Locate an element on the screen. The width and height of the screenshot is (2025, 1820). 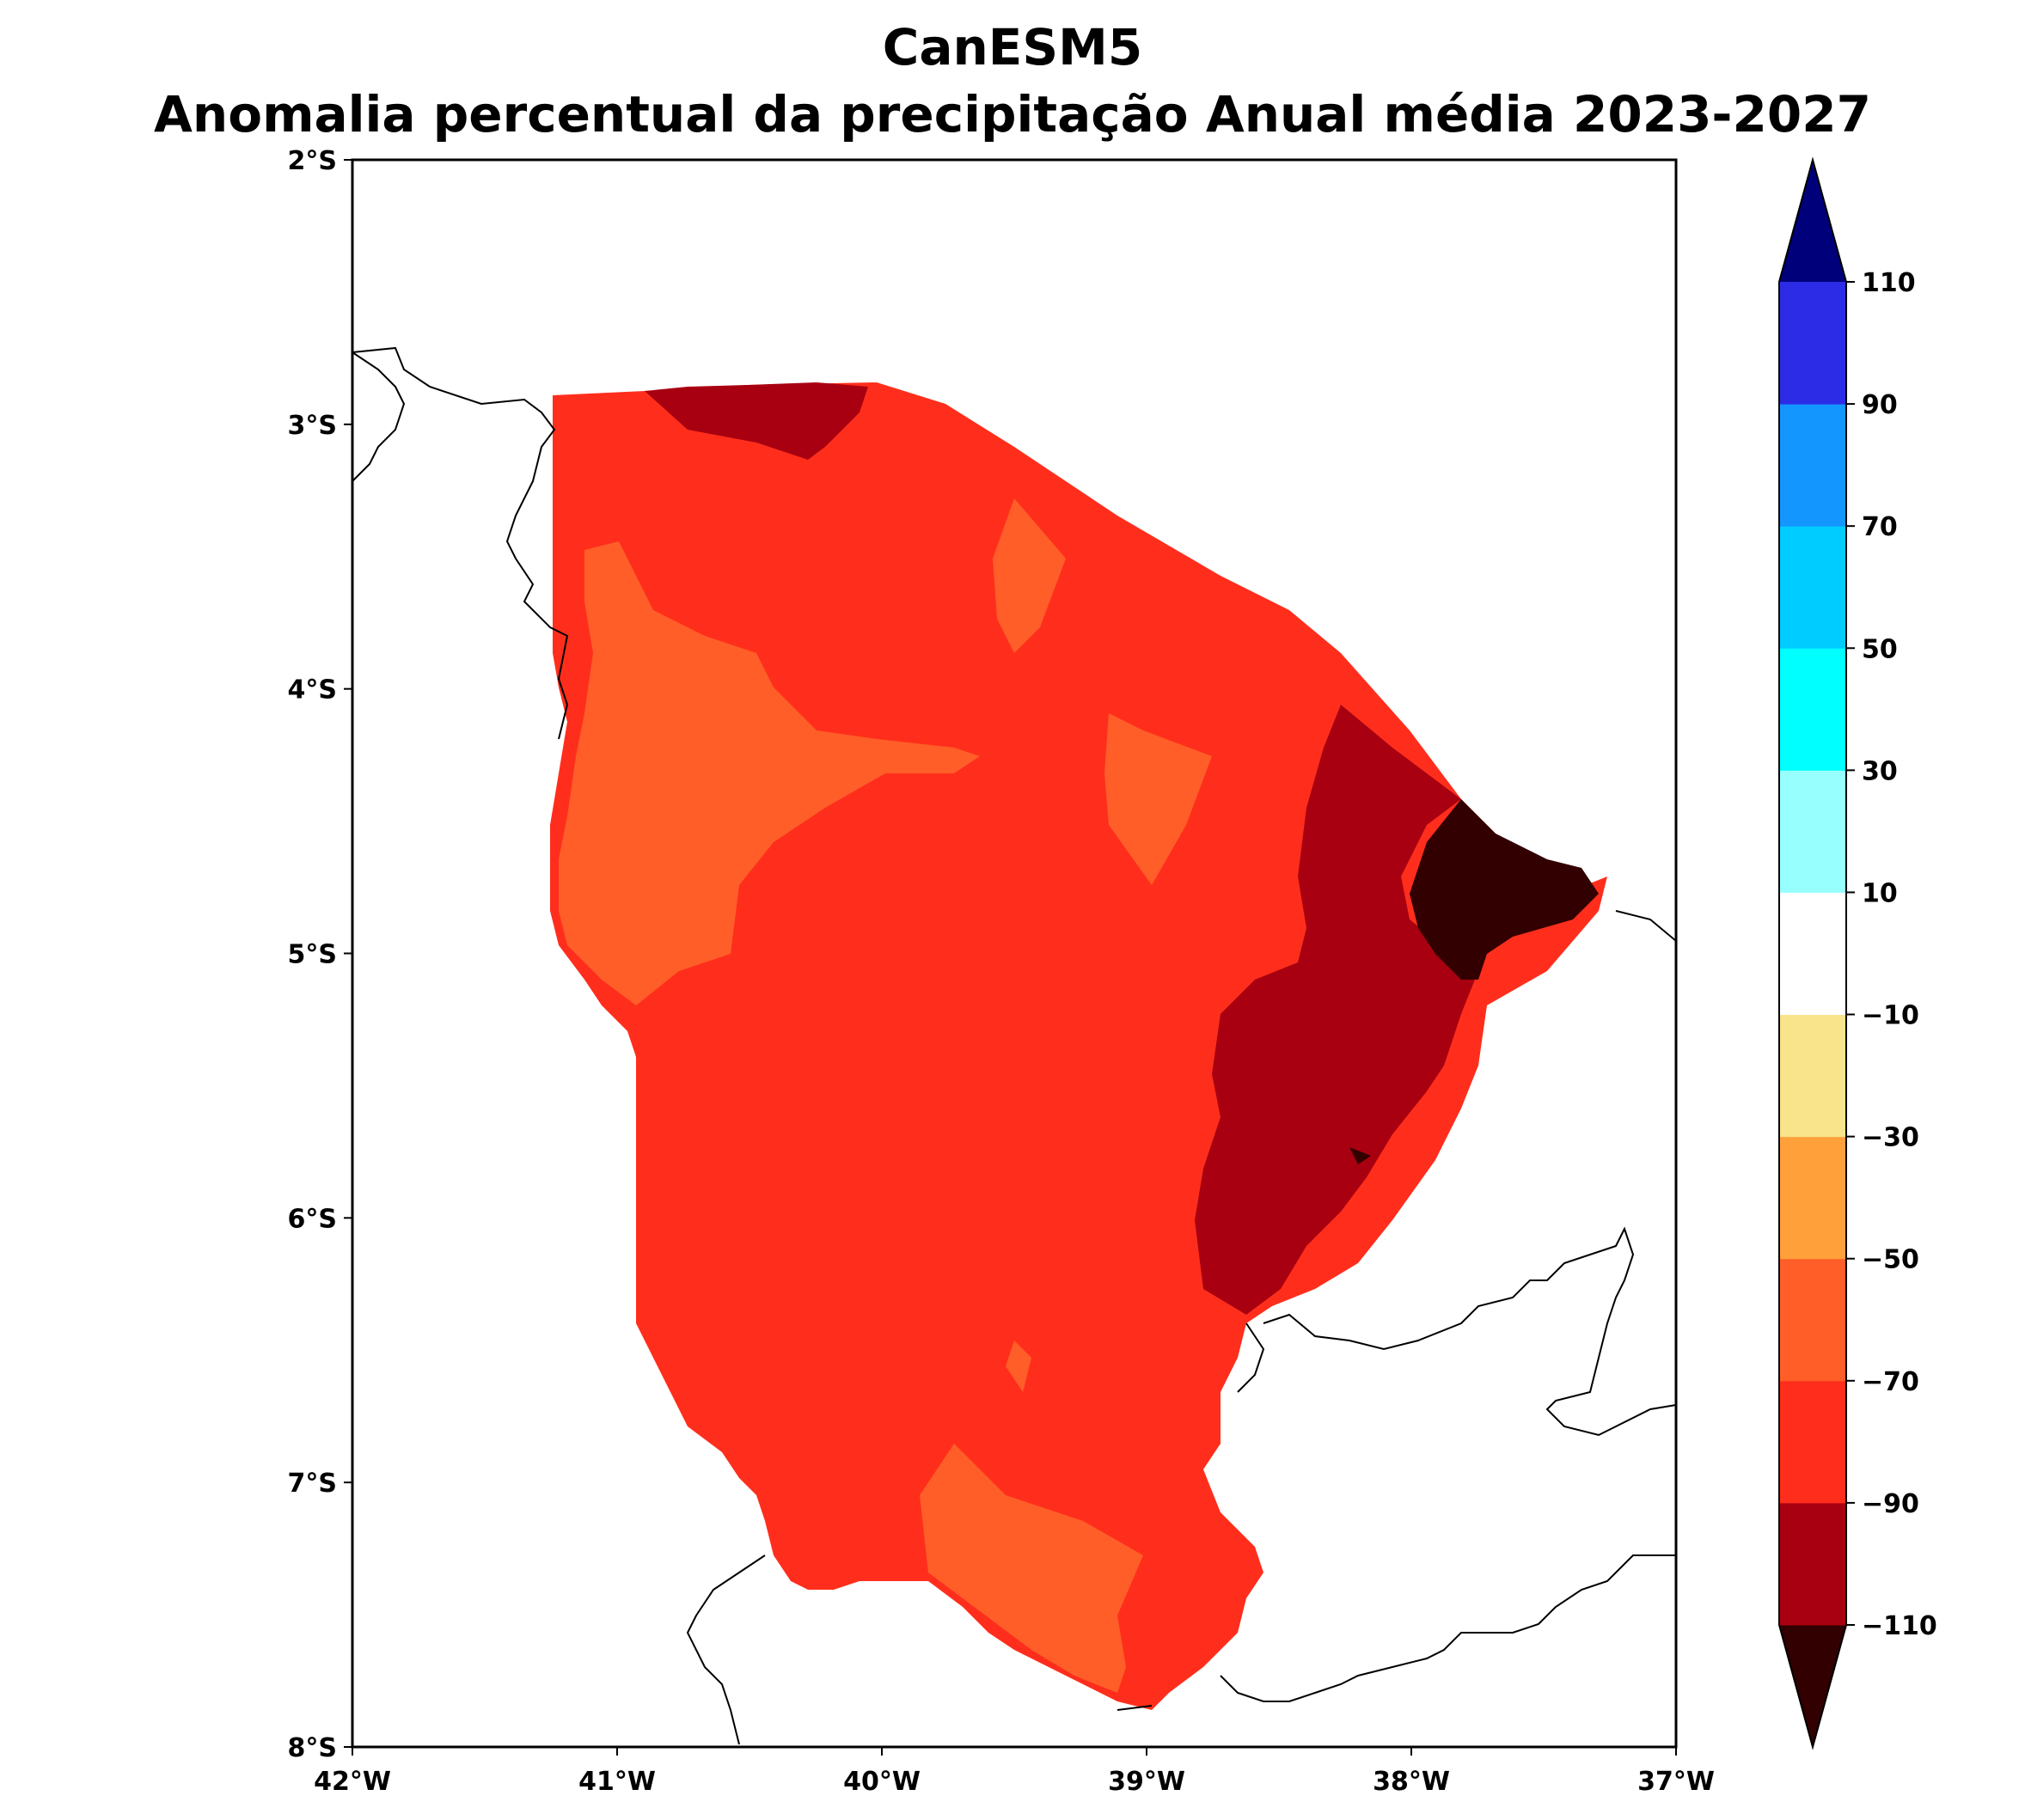
lon-tick-label: 39°W is located at coordinates (1146, 1782).